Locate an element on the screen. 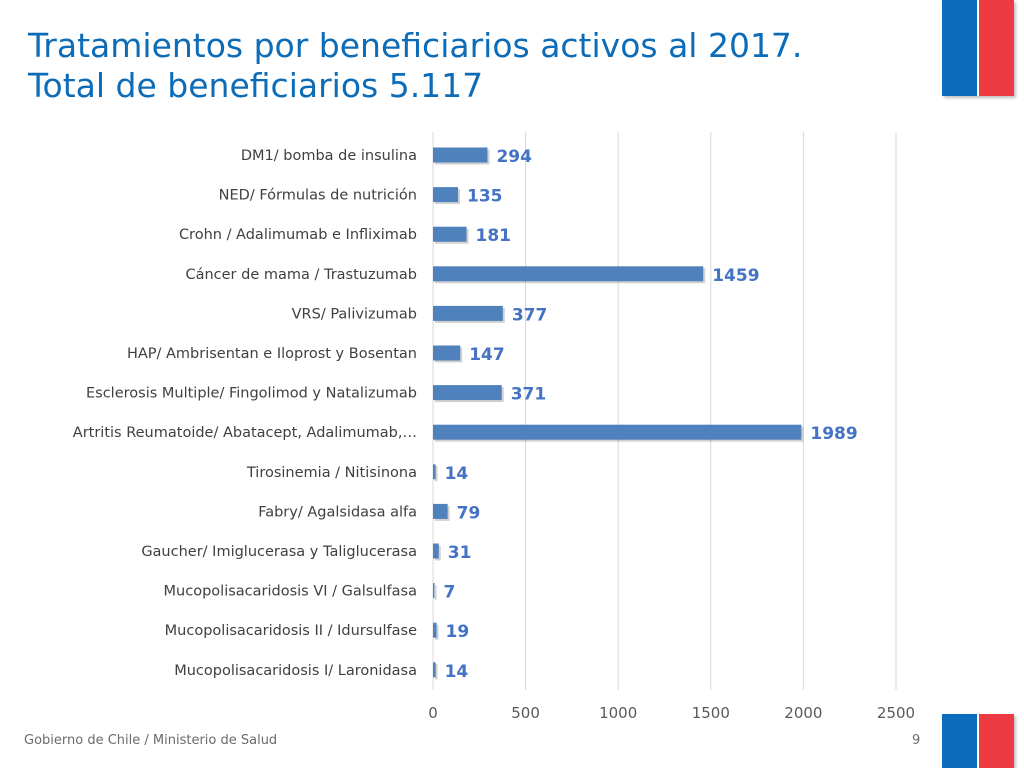  category-label: DM1/ bomba de insulina is located at coordinates (329, 156).